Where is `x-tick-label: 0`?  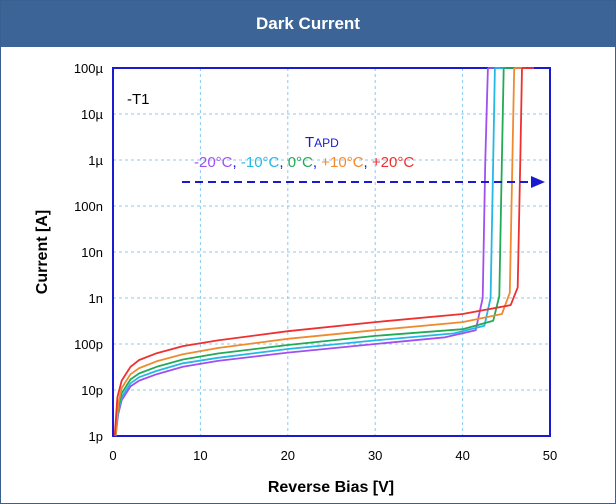
x-tick-label: 0 is located at coordinates (112, 455).